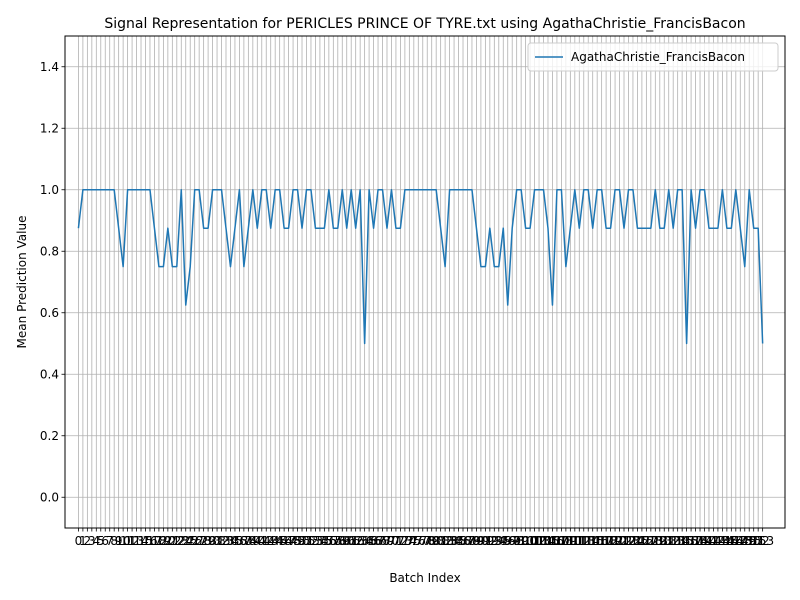 This screenshot has width=800, height=600. Describe the element at coordinates (283, 541) in the screenshot. I see `x-tick-label: 46` at that location.